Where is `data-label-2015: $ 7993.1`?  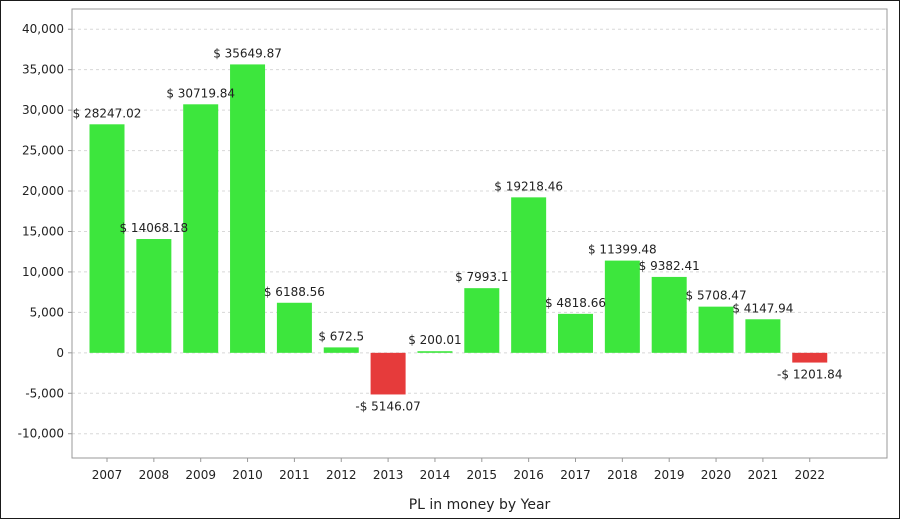
data-label-2015: $ 7993.1 is located at coordinates (481, 277).